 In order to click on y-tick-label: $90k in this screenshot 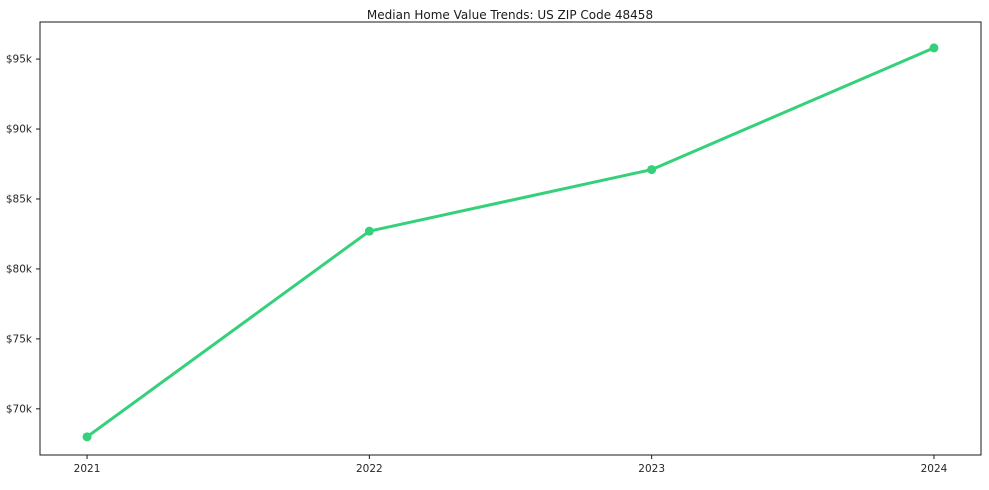, I will do `click(19, 130)`.